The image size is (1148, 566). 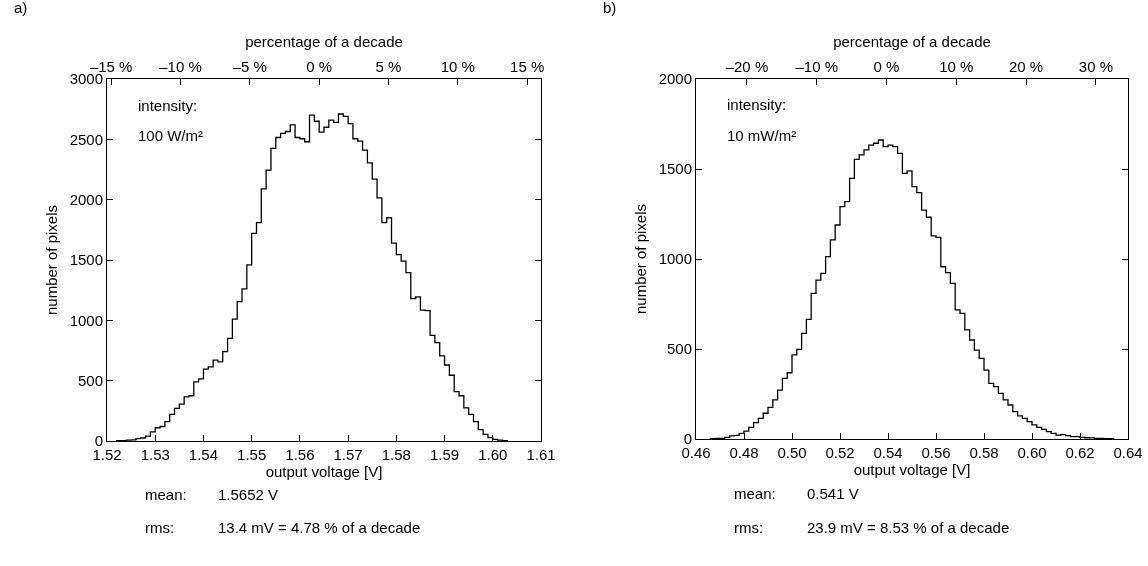 I want to click on x2-tick-label: –5 %, so click(x=249, y=66).